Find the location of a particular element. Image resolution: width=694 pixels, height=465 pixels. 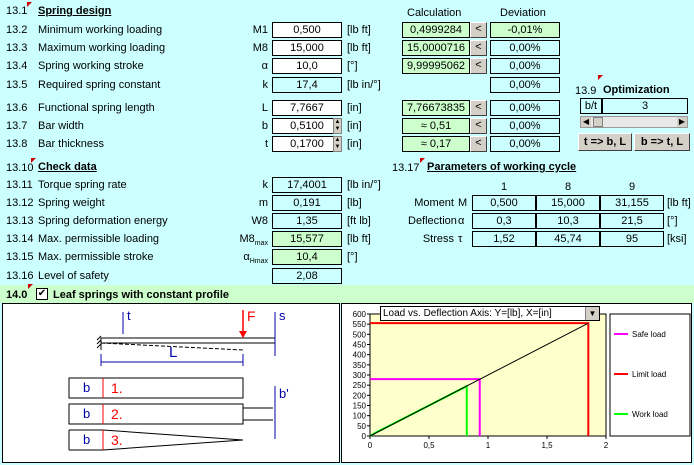

bt-label: b/t is located at coordinates (591, 106).